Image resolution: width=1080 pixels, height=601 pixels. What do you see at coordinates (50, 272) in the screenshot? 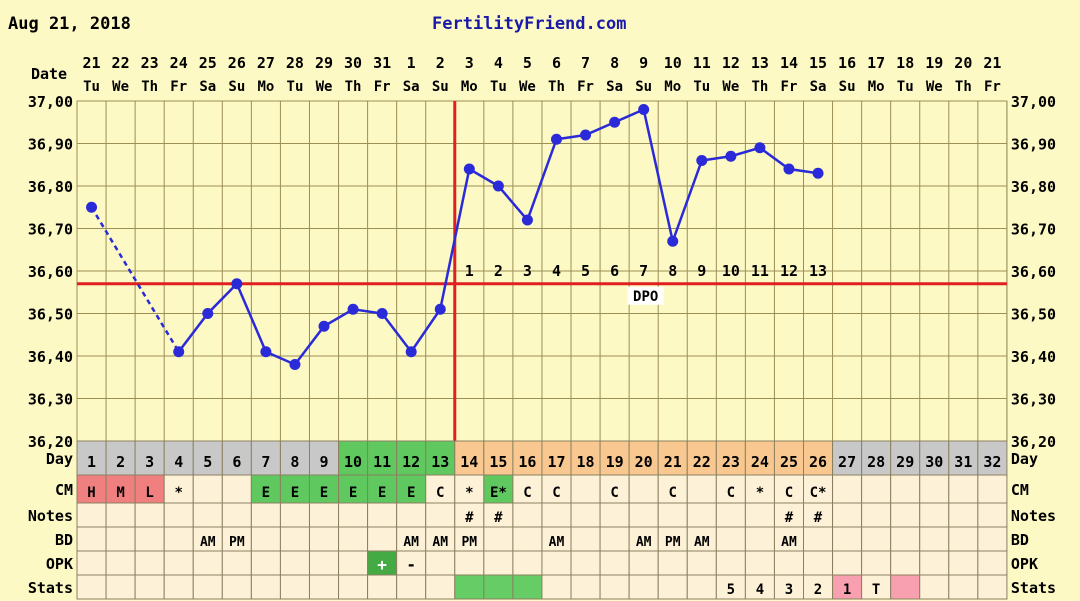
I see `y-tick-label-left: 36,60` at bounding box center [50, 272].